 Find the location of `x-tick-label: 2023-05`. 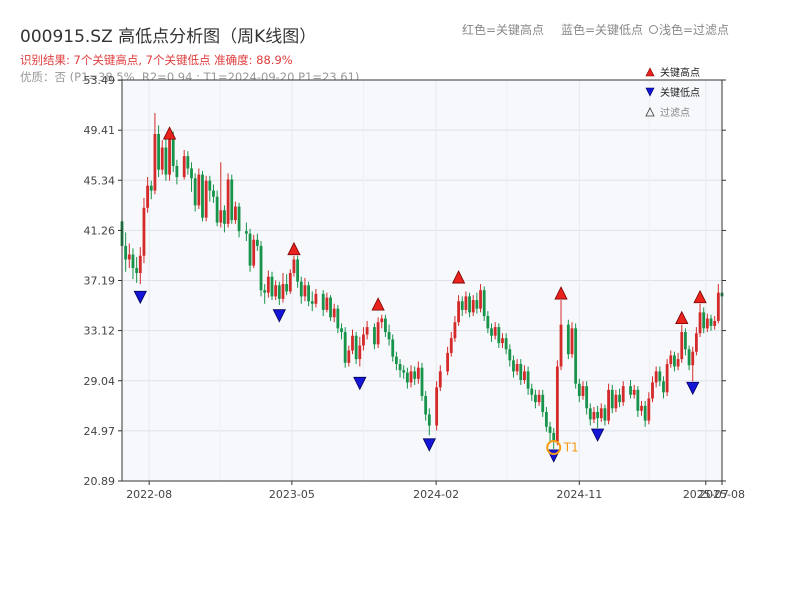

x-tick-label: 2023-05 is located at coordinates (292, 494).